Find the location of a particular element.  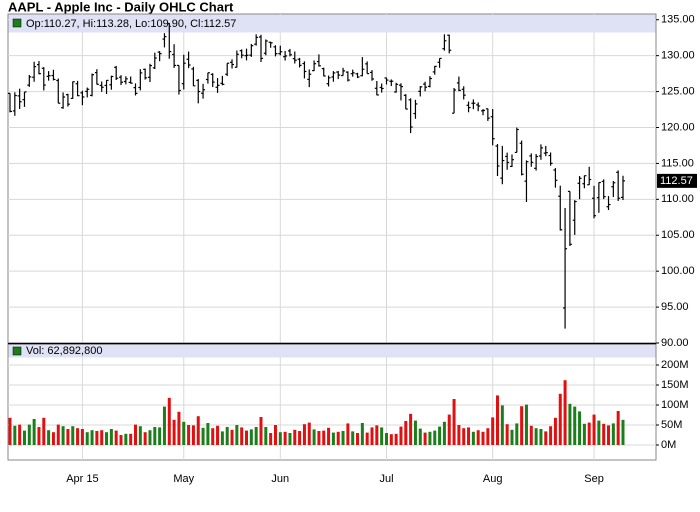

x-tick-label: May is located at coordinates (183, 479).